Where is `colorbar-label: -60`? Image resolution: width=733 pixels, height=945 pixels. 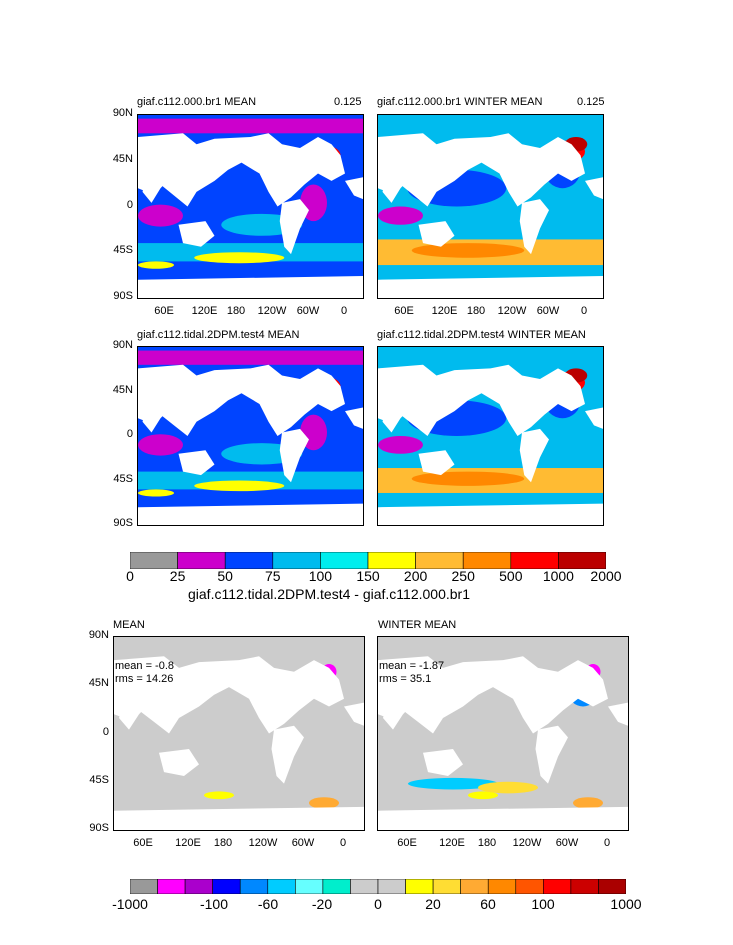
colorbar-label: -60 is located at coordinates (268, 904).